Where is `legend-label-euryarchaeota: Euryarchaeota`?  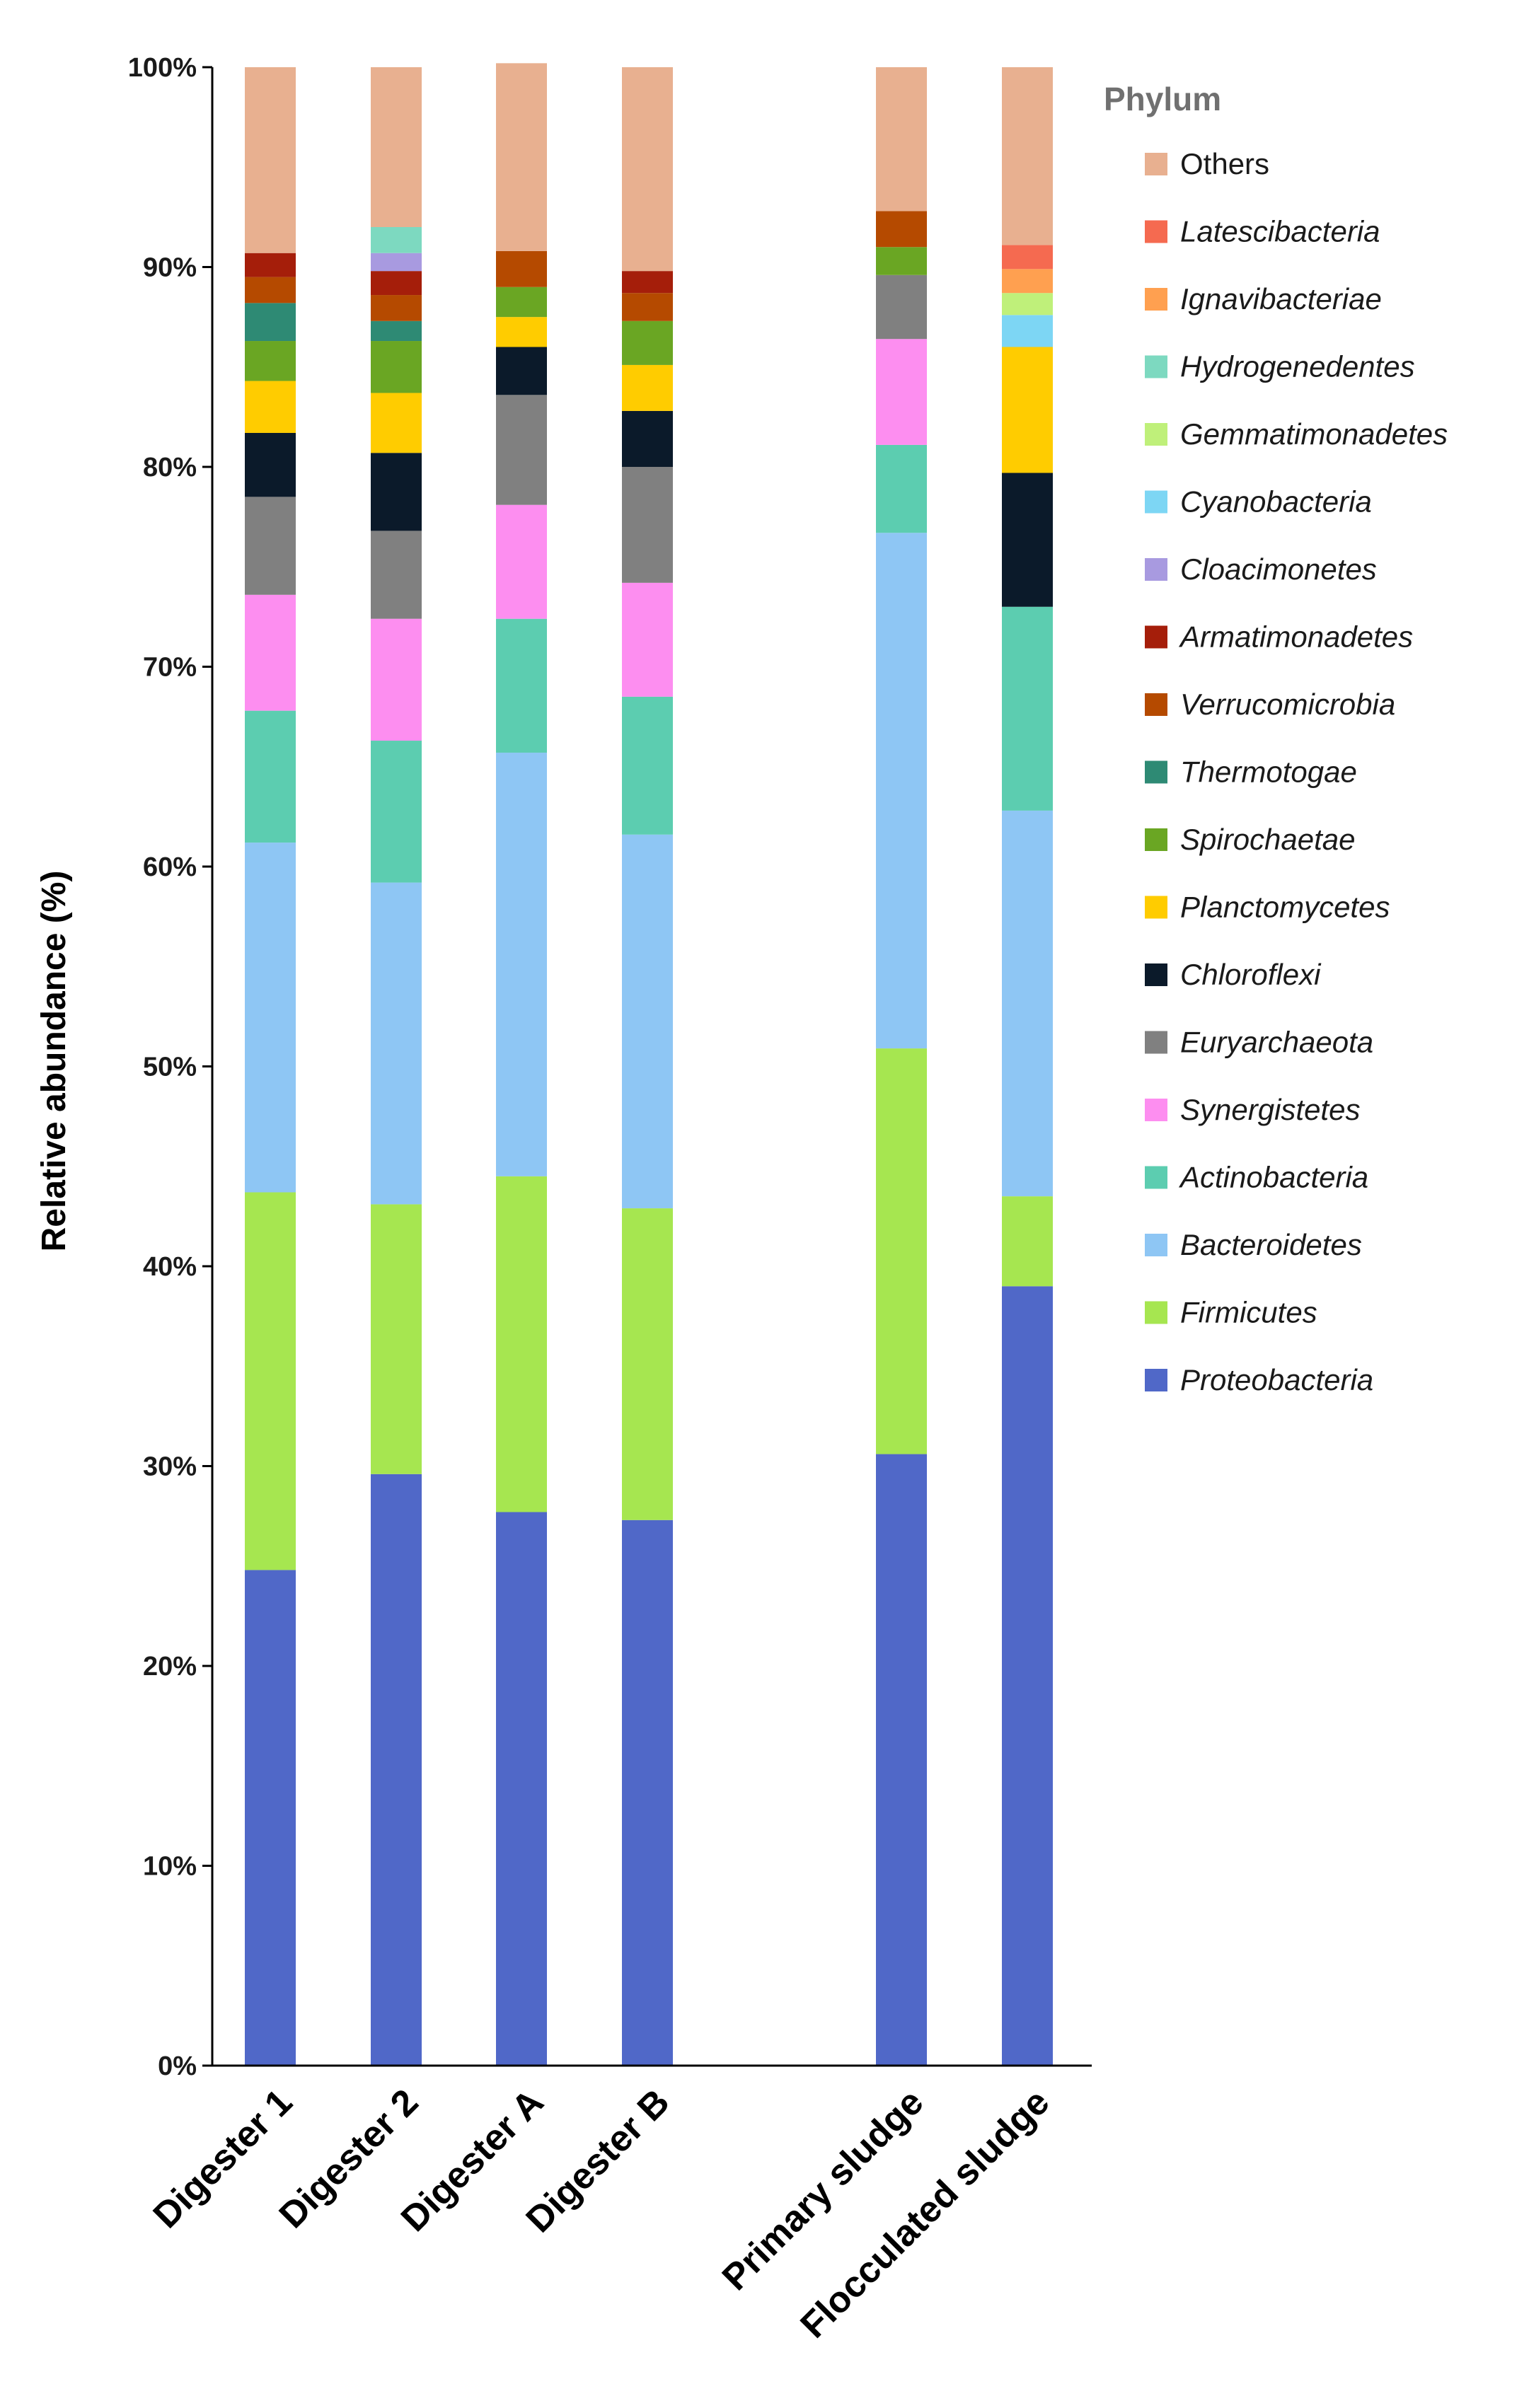
legend-label-euryarchaeota: Euryarchaeota is located at coordinates (1276, 1042).